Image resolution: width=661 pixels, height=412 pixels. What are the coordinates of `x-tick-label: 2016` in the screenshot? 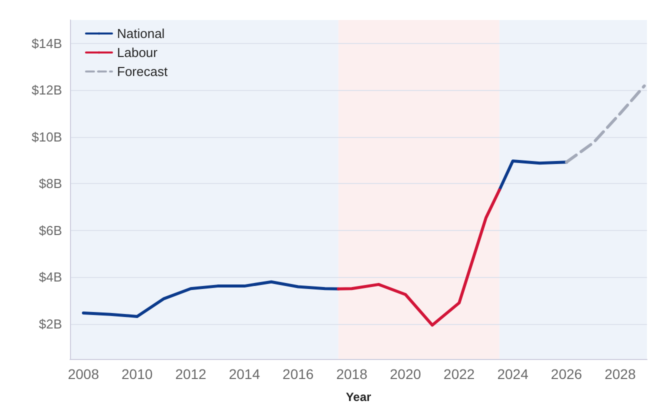 It's located at (298, 374).